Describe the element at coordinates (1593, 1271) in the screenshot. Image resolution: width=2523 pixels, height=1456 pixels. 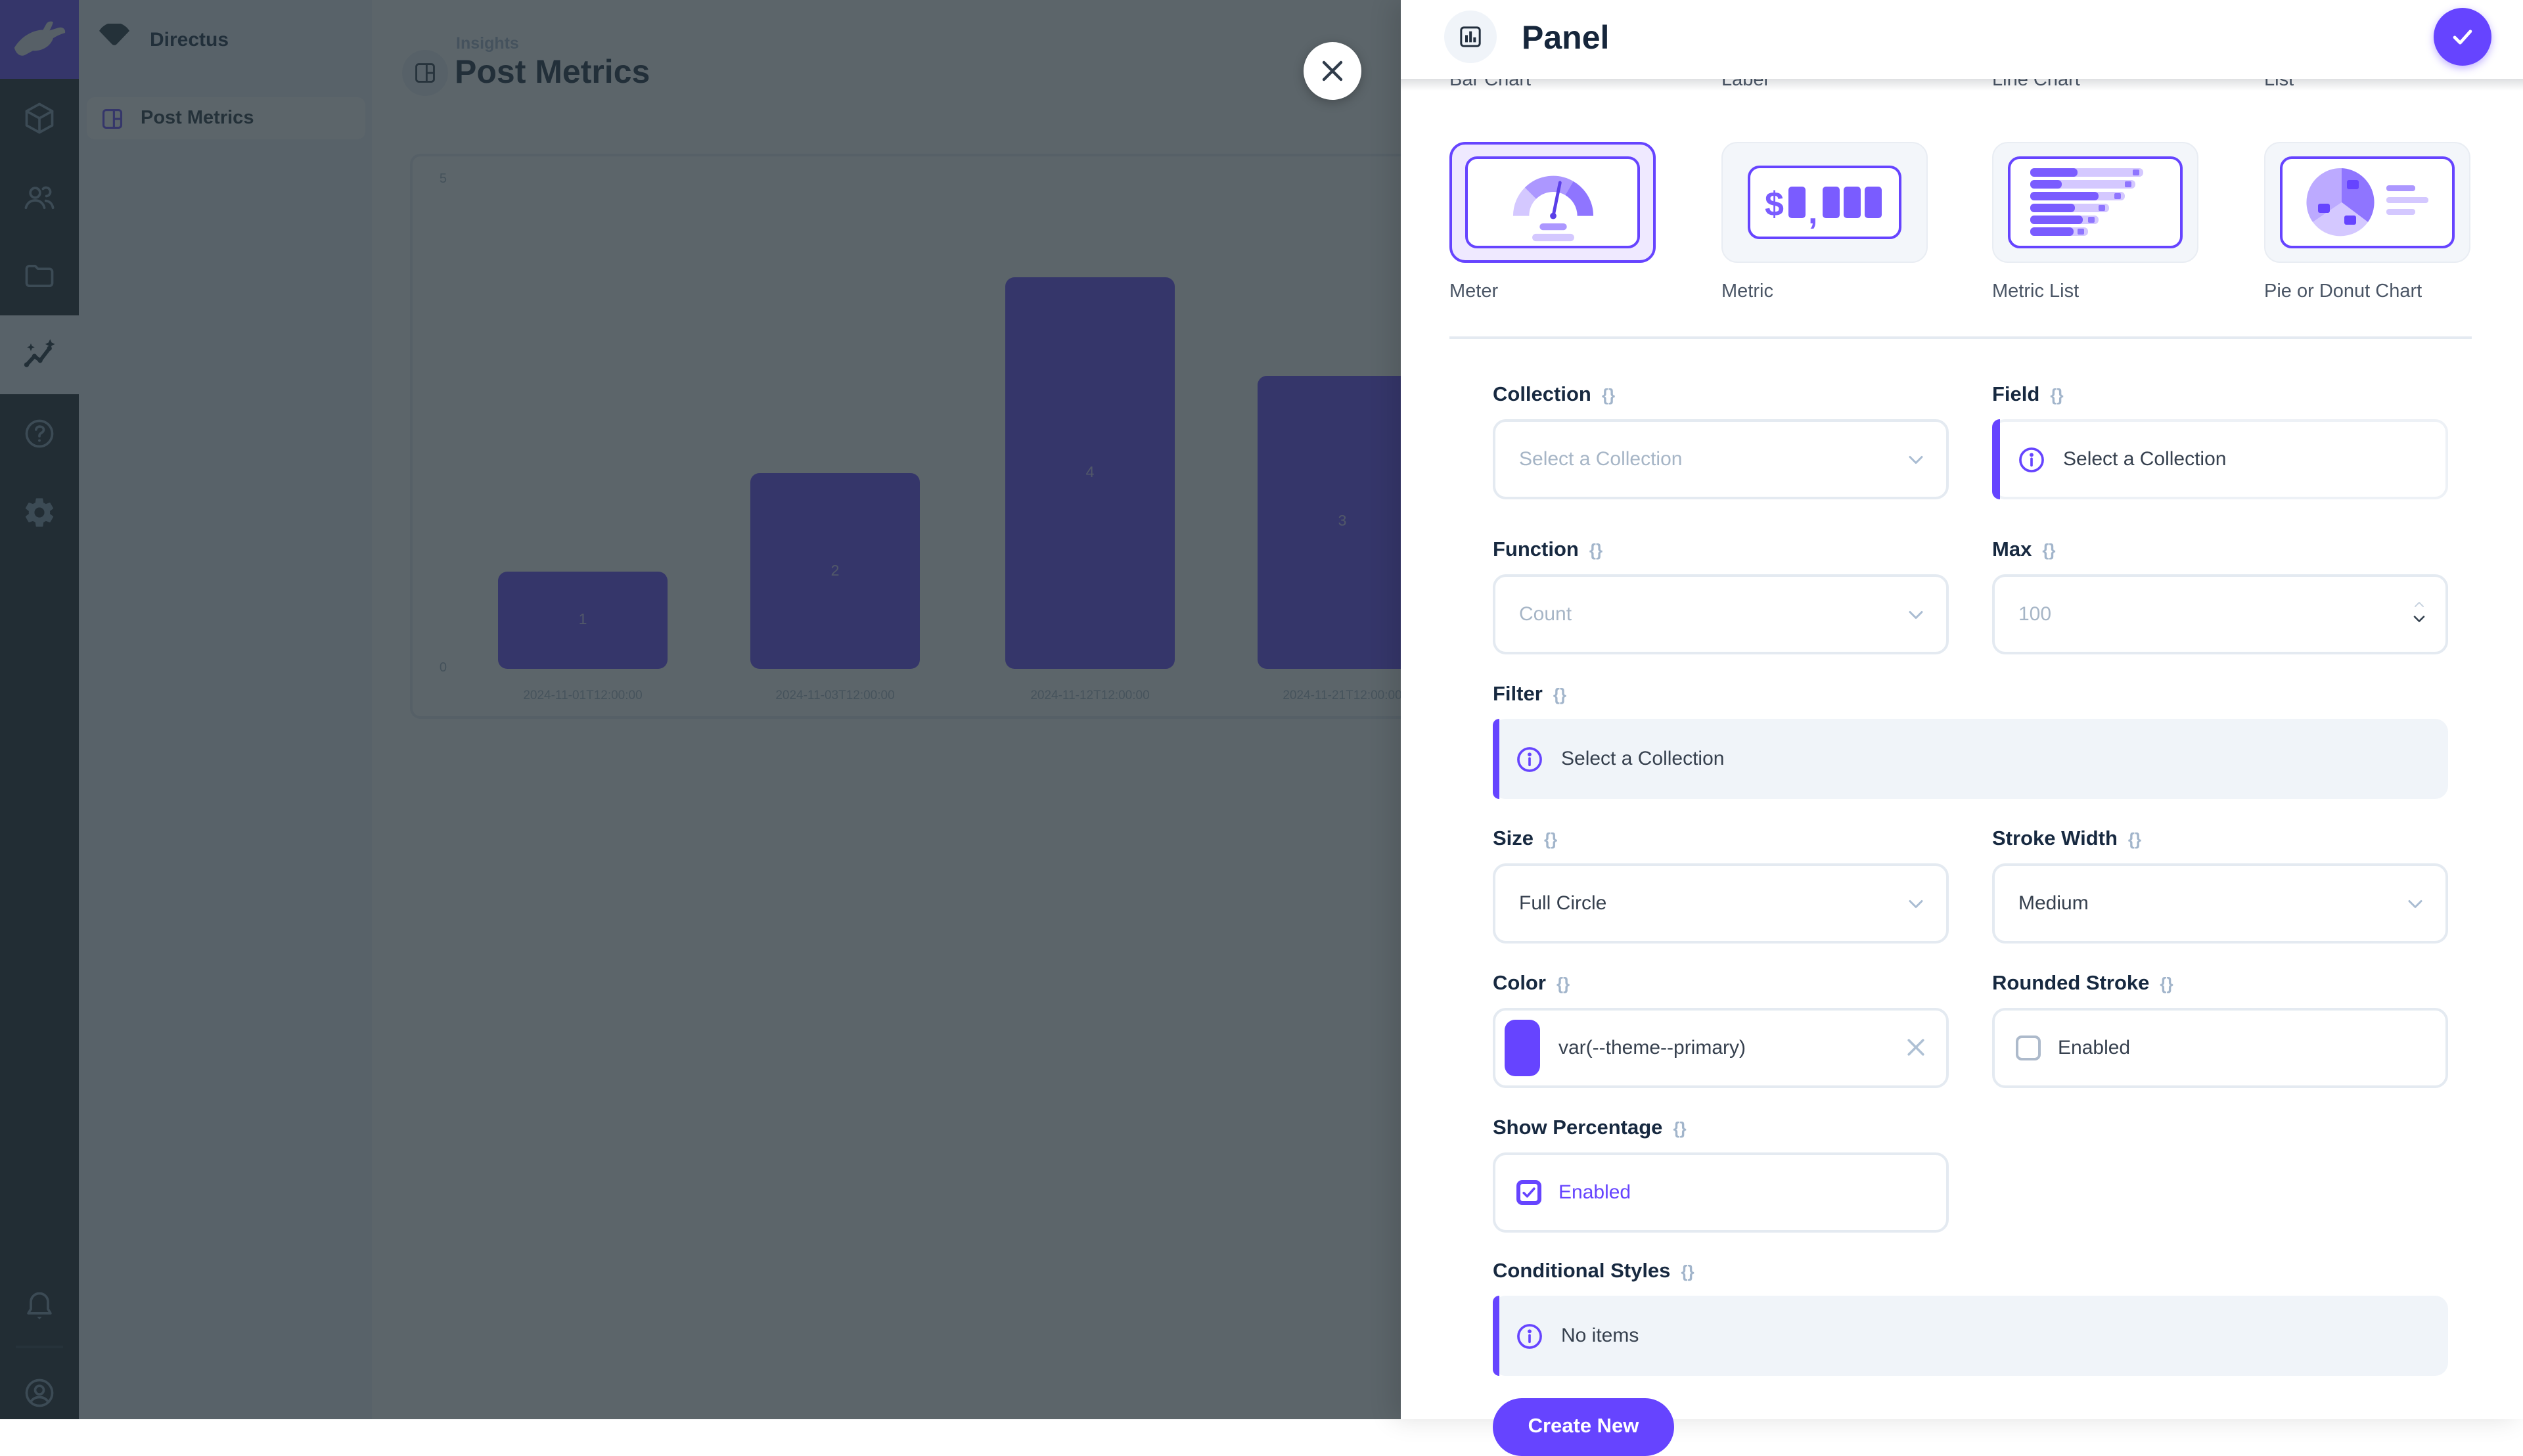
I see `field-label: Conditional Styles{}` at that location.